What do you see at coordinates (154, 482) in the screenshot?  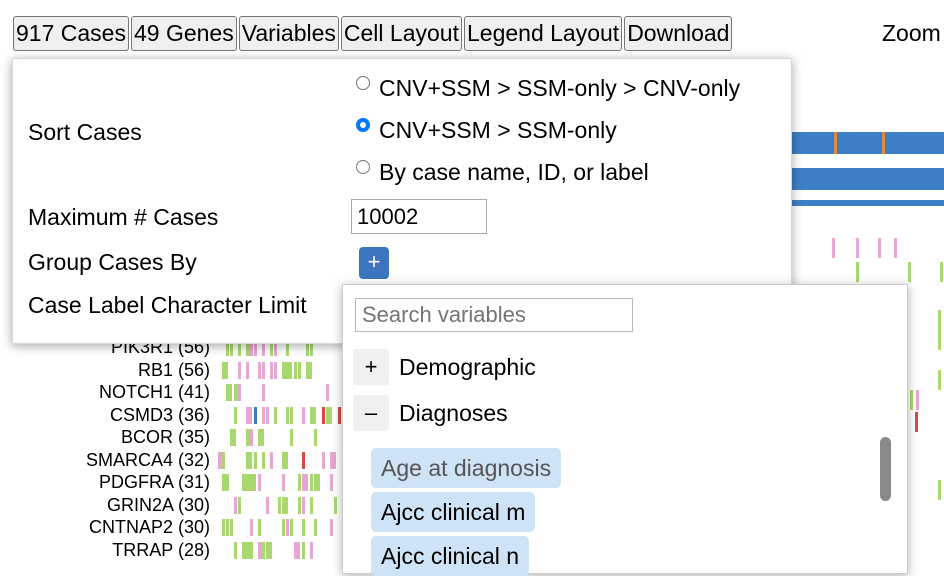 I see `gene-label: PDGFRA (31)` at bounding box center [154, 482].